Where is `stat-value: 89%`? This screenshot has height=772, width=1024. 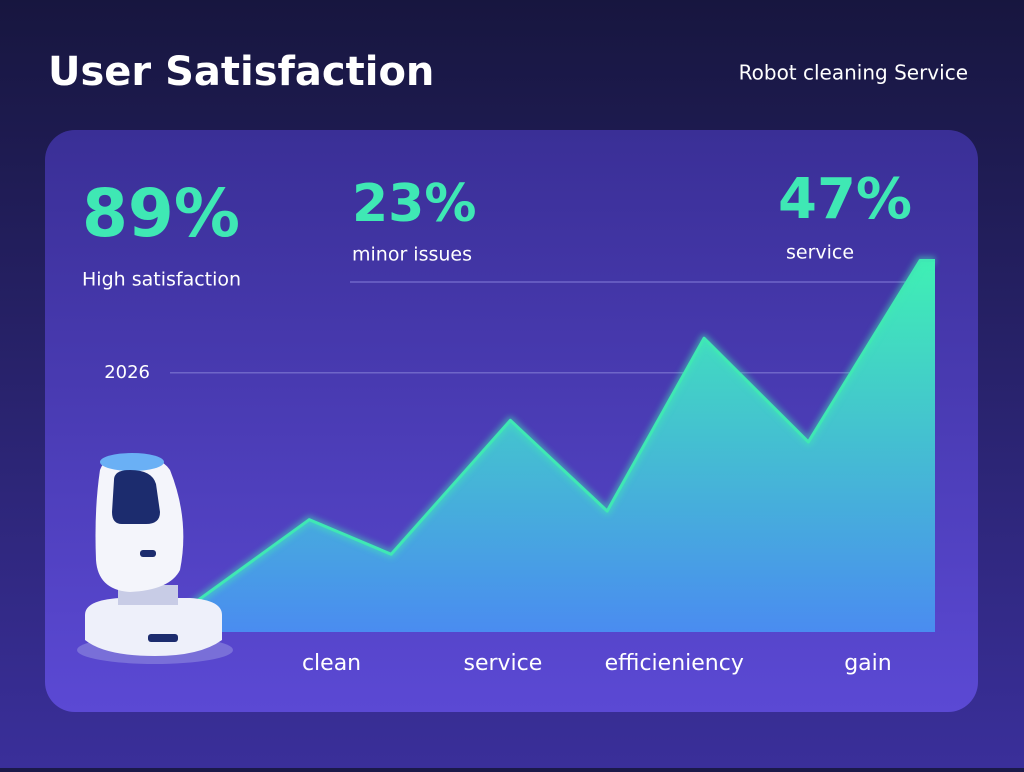 stat-value: 89% is located at coordinates (161, 213).